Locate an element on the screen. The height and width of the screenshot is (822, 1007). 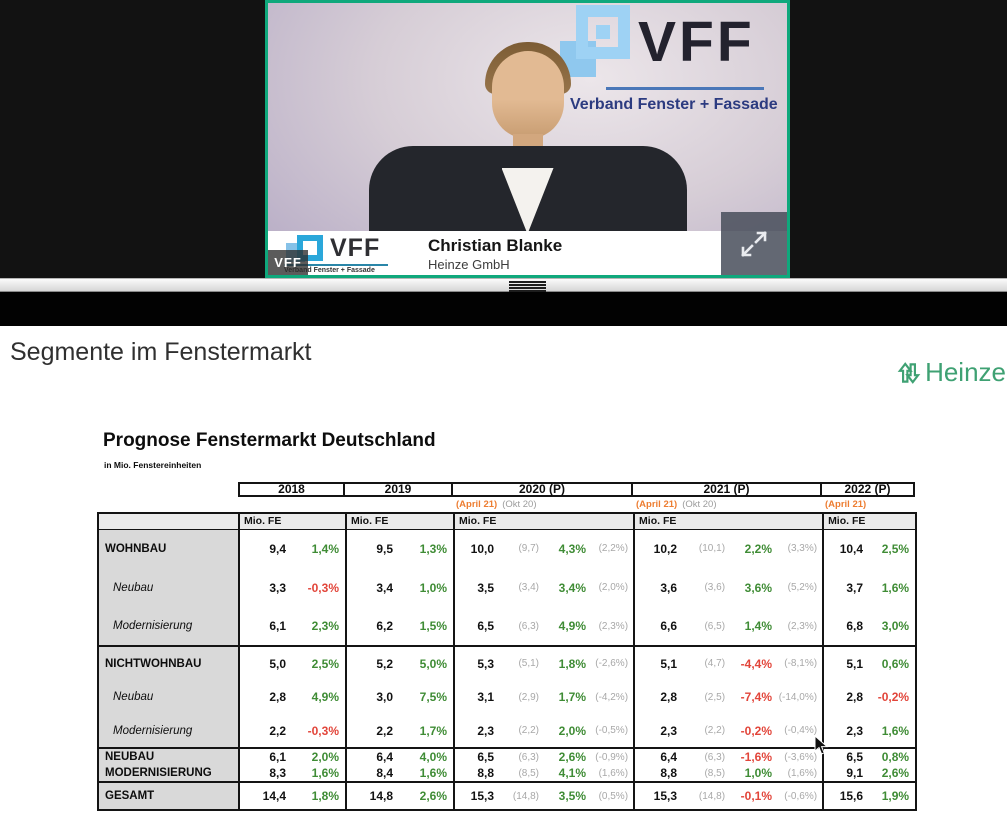
unit-row: Mio. FE Mio. FE Mio. FE Mio. FE Mio. FE is located at coordinates (507, 521).